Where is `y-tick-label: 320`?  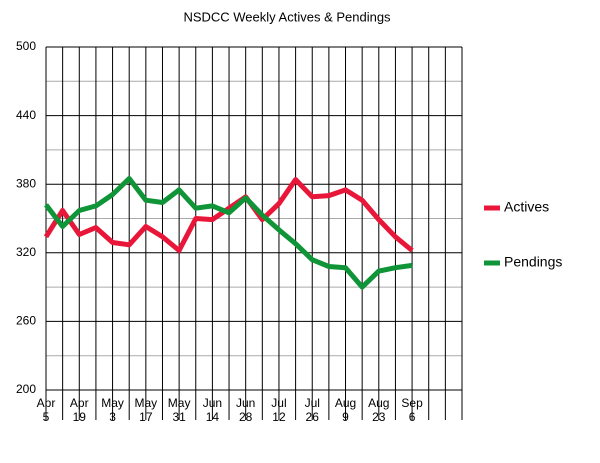
y-tick-label: 320 is located at coordinates (26, 252).